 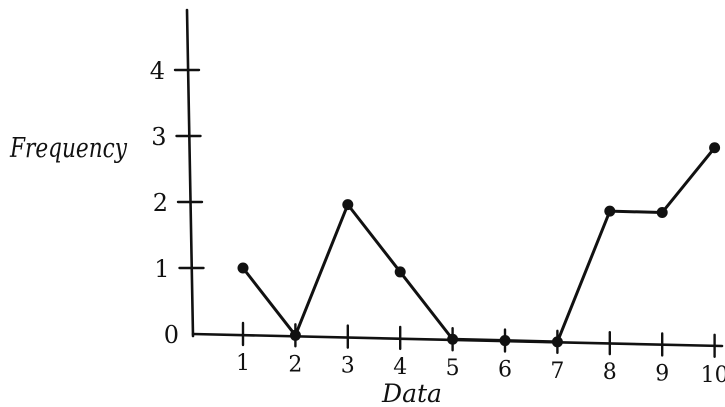 What do you see at coordinates (480, 354) in the screenshot?
I see `x-ticks: 1 2 3 4 5 6 7 8 9 10` at bounding box center [480, 354].